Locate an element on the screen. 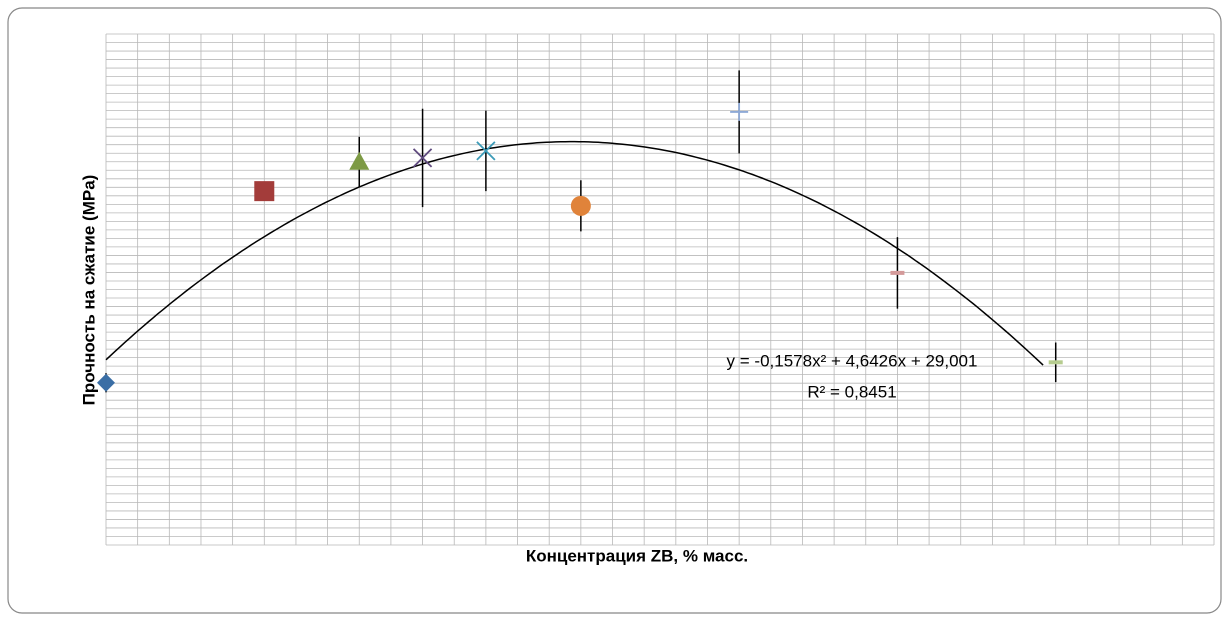  y-axis-label: Прочность на сжатие (MPa) is located at coordinates (88, 290).